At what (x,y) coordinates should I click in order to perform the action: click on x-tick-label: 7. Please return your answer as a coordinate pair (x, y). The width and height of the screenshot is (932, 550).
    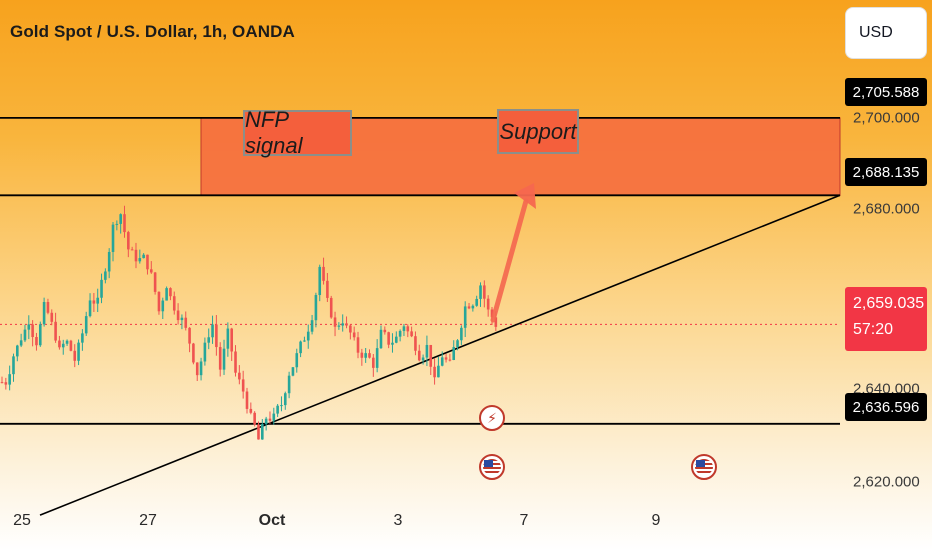
    Looking at the image, I should click on (524, 520).